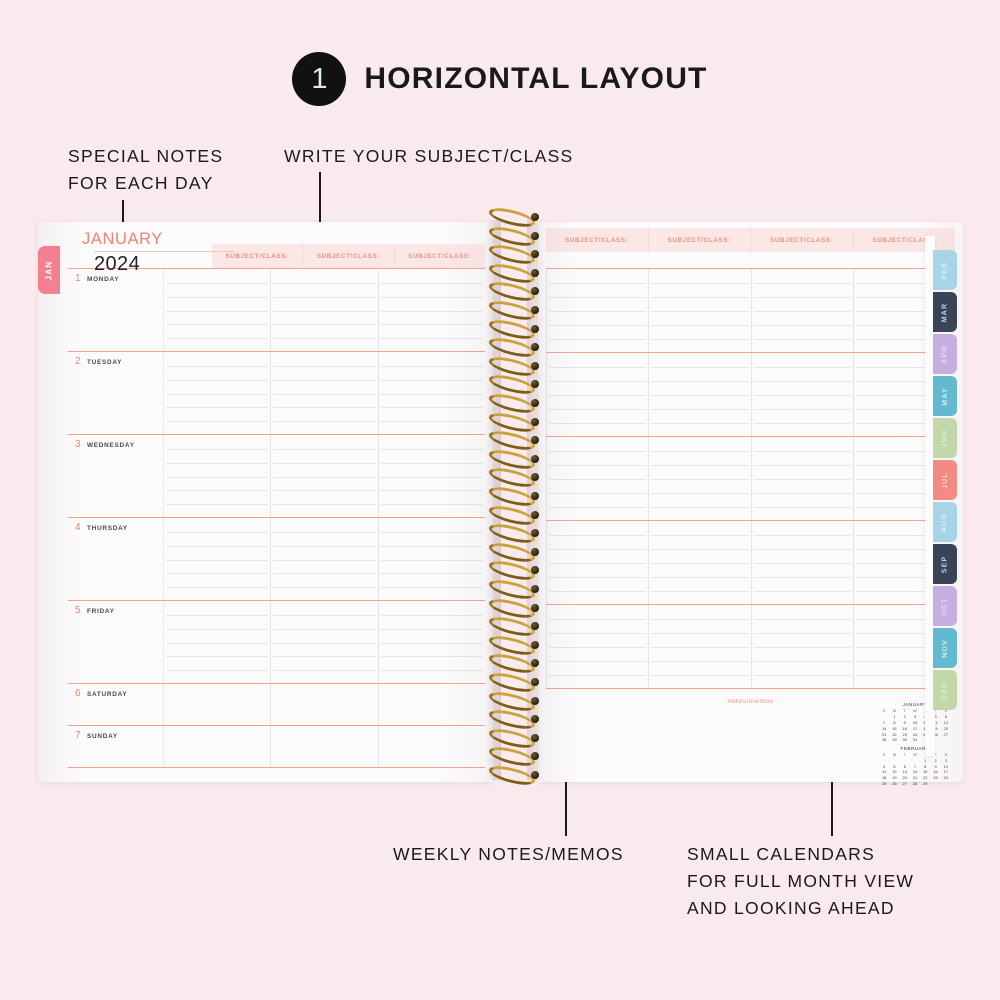 Image resolution: width=1000 pixels, height=1000 pixels. Describe the element at coordinates (945, 648) in the screenshot. I see `month-tab-nov: NOV` at that location.